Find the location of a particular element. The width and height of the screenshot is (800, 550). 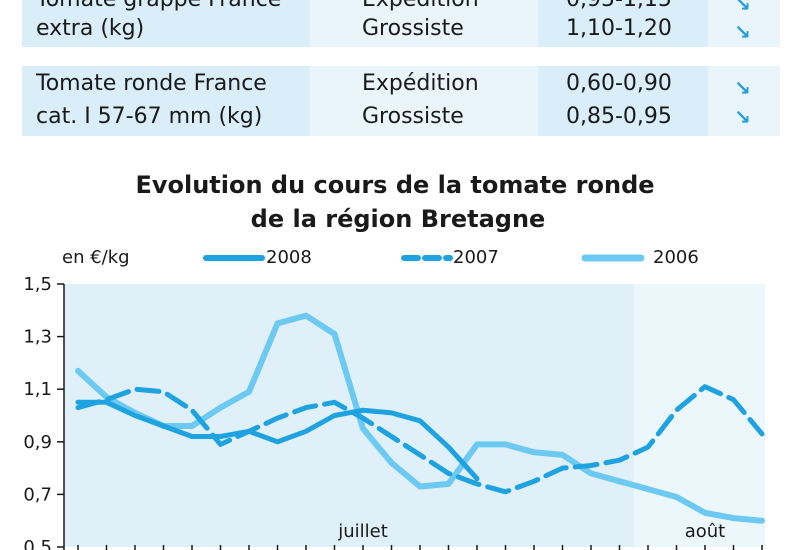

price-range: 0,95-1,15 is located at coordinates (619, 8).